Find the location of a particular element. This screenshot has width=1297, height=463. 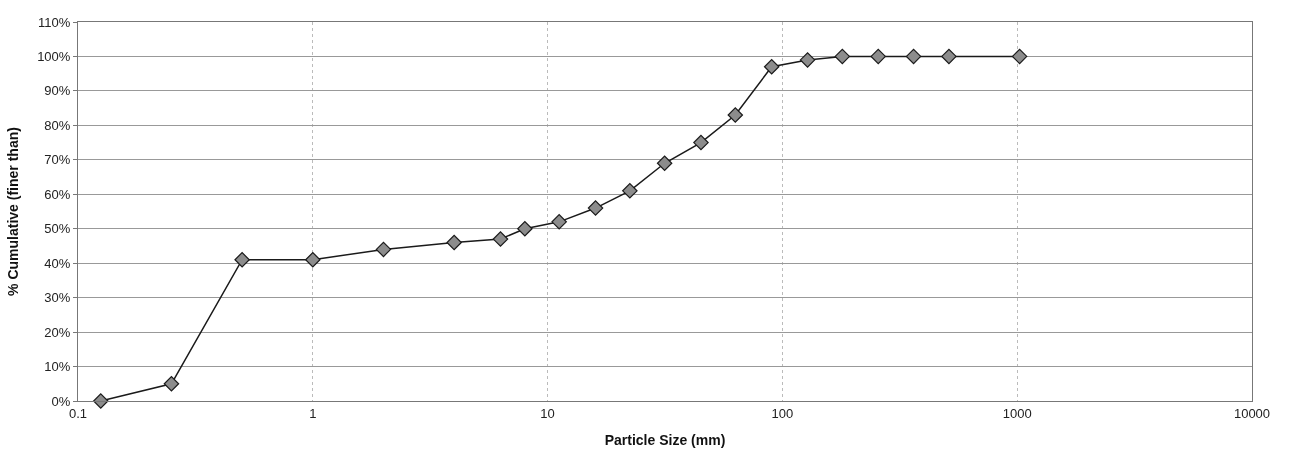

y-tick-label: 100% is located at coordinates (54, 56).